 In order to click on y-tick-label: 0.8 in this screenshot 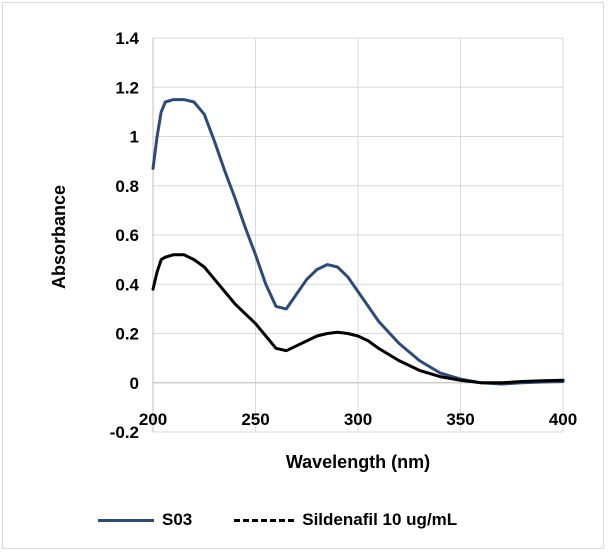, I will do `click(127, 186)`.